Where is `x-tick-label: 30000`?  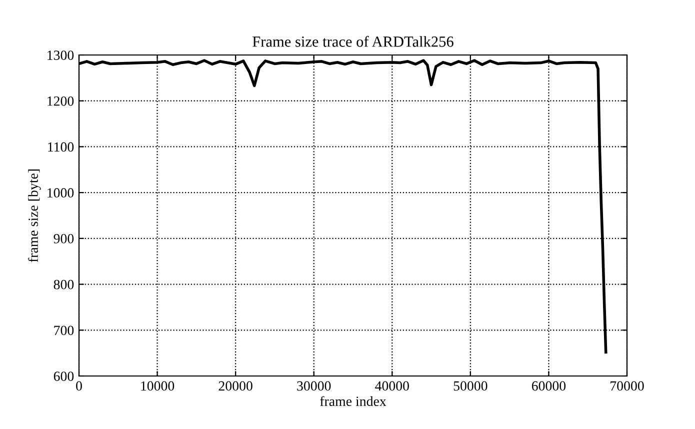 x-tick-label: 30000 is located at coordinates (314, 386).